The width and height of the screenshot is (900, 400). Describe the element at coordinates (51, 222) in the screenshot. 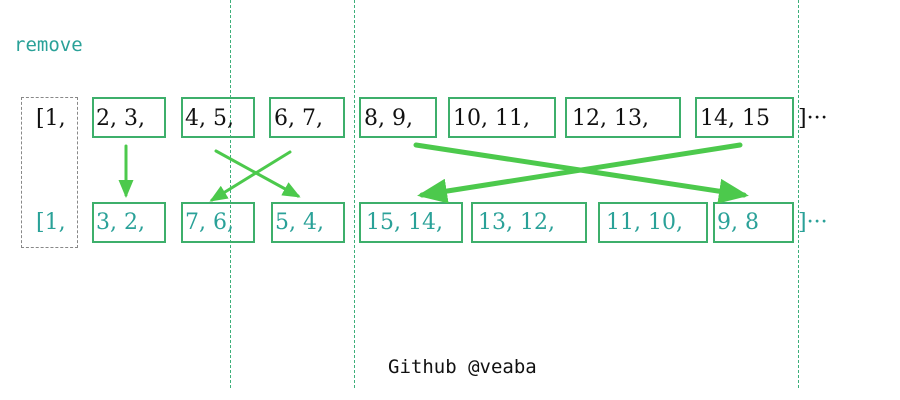

I see `row2-open: [1,` at that location.